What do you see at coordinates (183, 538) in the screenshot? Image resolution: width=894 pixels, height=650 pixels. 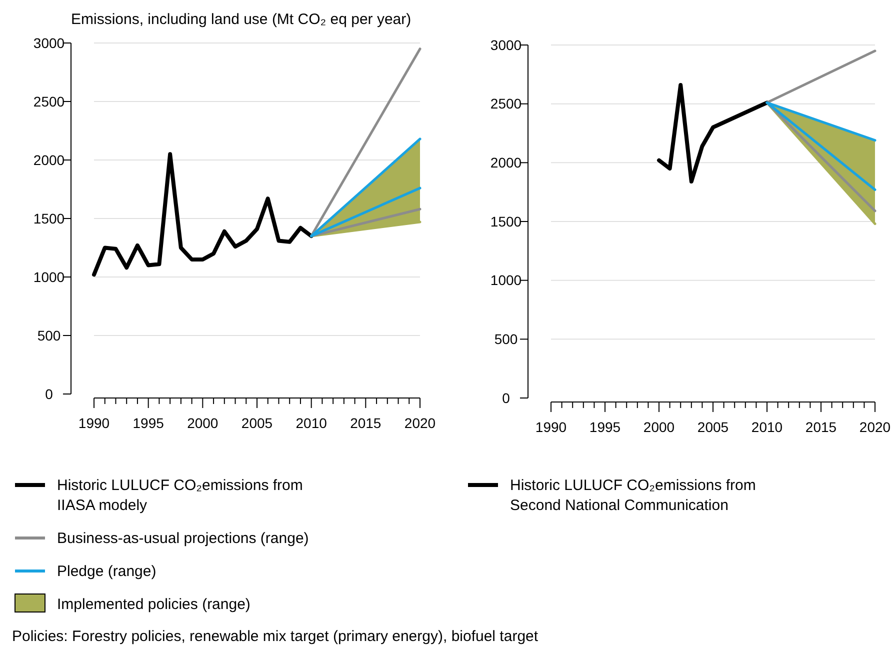 I see `legend-label: Business-as-usual projections (range)` at bounding box center [183, 538].